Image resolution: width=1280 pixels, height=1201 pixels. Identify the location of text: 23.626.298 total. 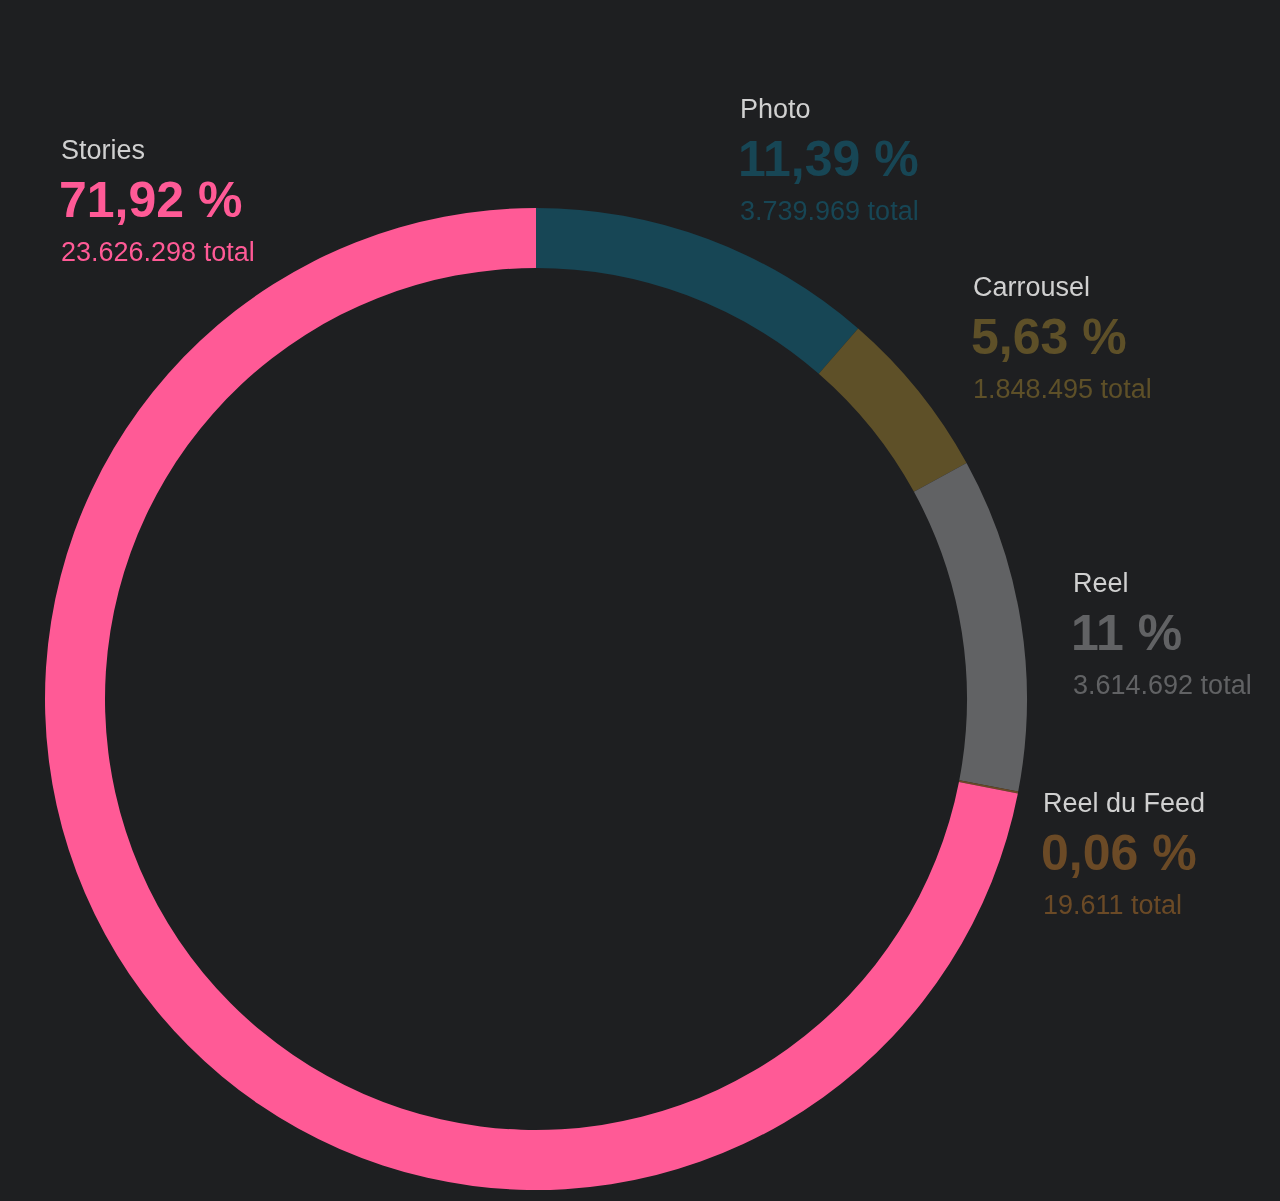
(158, 252).